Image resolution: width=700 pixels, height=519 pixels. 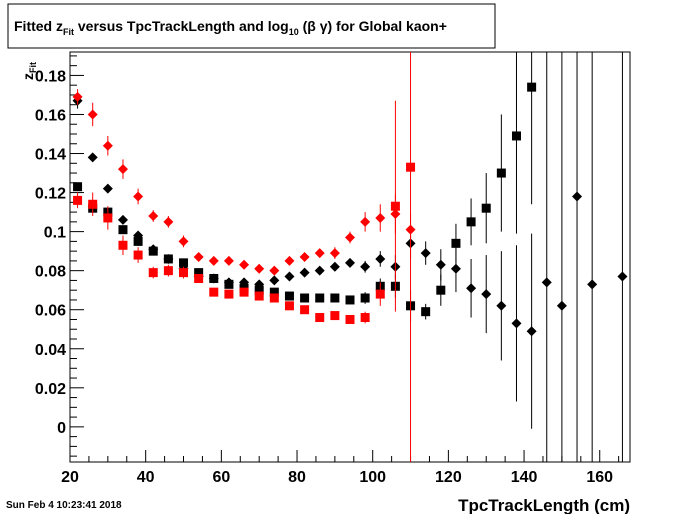 I want to click on x-tick-label: 120, so click(x=448, y=477).